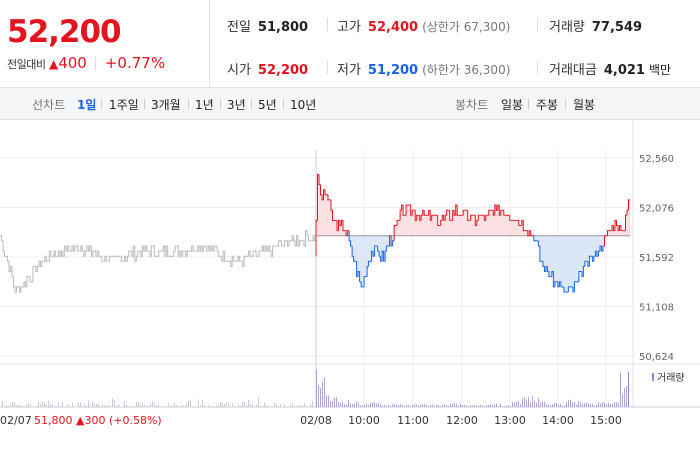 This screenshot has height=450, width=700. Describe the element at coordinates (656, 209) in the screenshot. I see `y-tick-label: 52,076` at that location.